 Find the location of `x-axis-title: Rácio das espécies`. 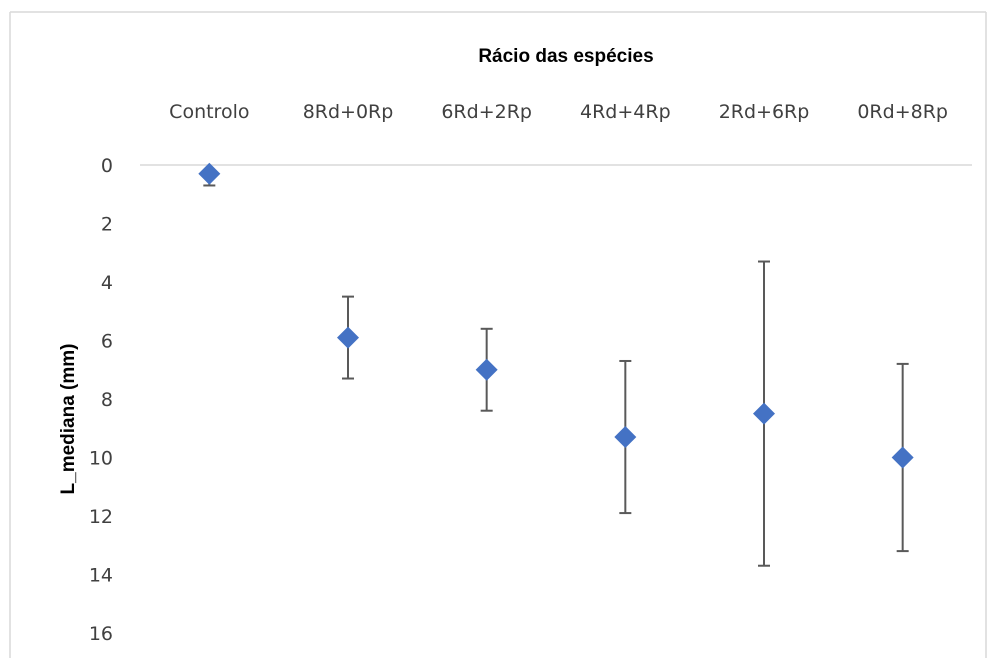

x-axis-title: Rácio das espécies is located at coordinates (565, 56).